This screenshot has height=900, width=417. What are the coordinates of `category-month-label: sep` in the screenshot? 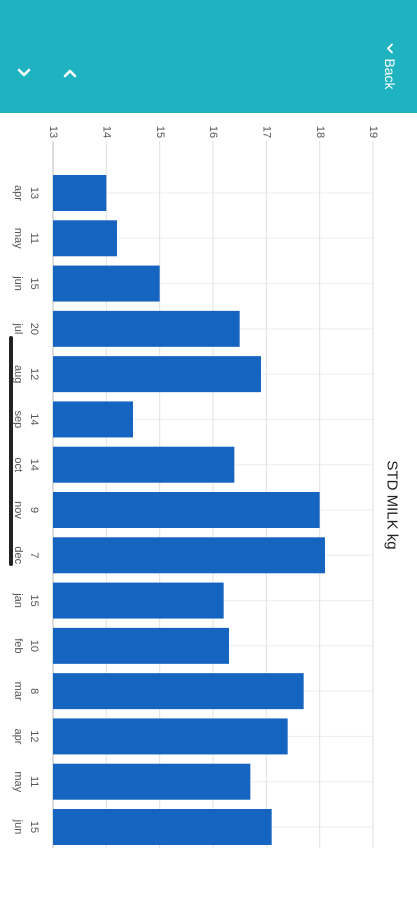 It's located at (18, 420).